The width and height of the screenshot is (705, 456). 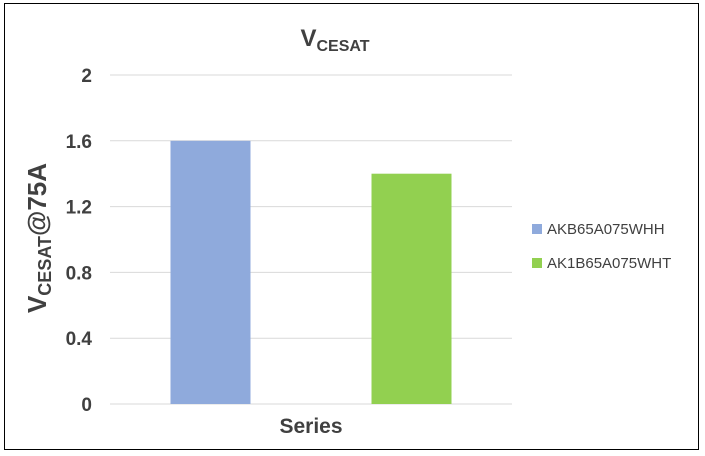 I want to click on y-tick-label: 1.6, so click(x=79, y=142).